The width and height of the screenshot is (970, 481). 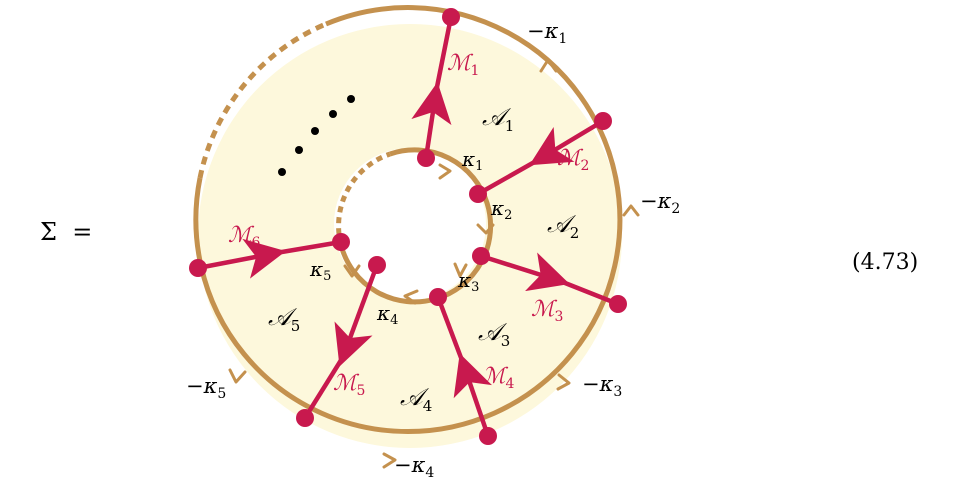 What do you see at coordinates (547, 311) in the screenshot?
I see `arrow-label-m3: ℳ3` at bounding box center [547, 311].